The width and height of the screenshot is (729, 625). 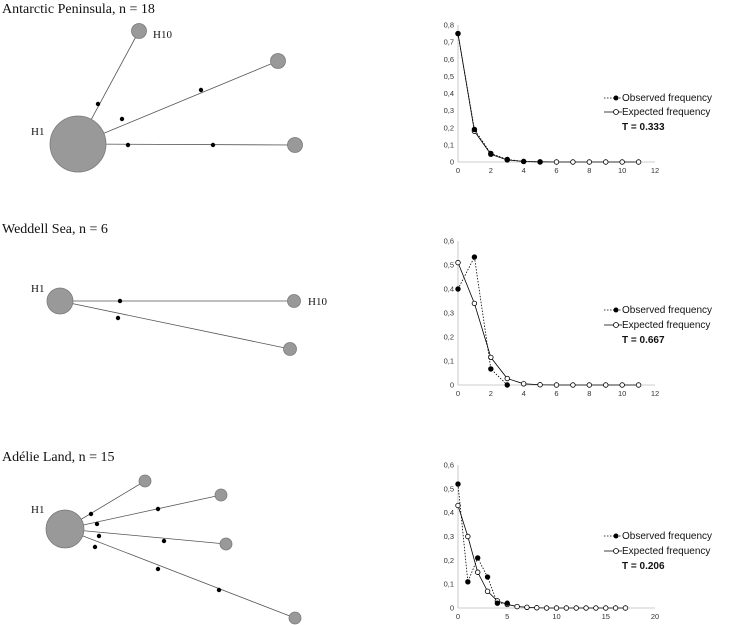 I want to click on haplotype-network: H1, so click(x=166, y=549).